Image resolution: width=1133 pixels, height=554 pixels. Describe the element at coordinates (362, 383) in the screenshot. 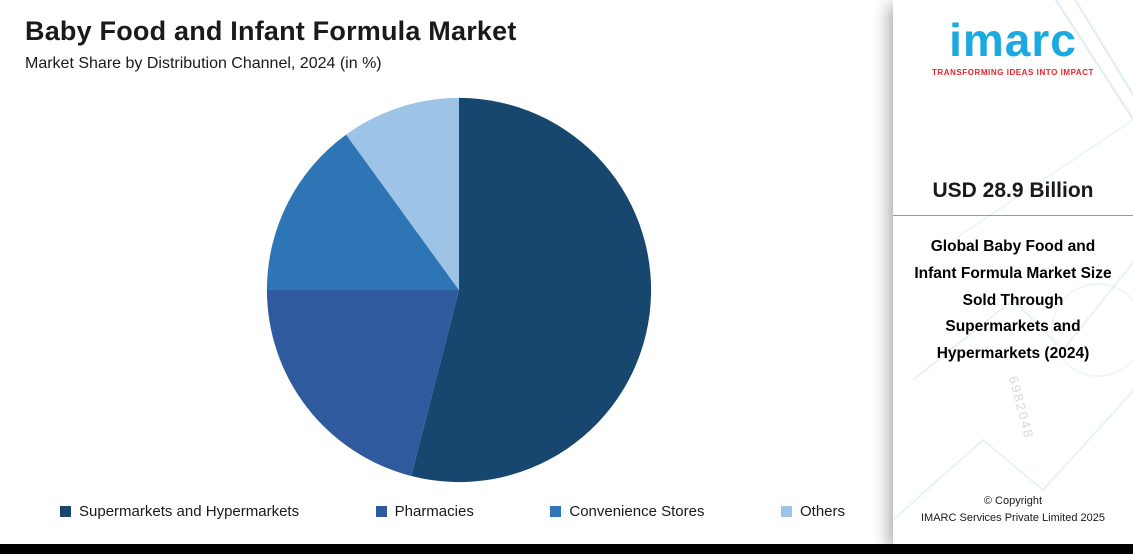

I see `pie-slice-pharmacies` at that location.